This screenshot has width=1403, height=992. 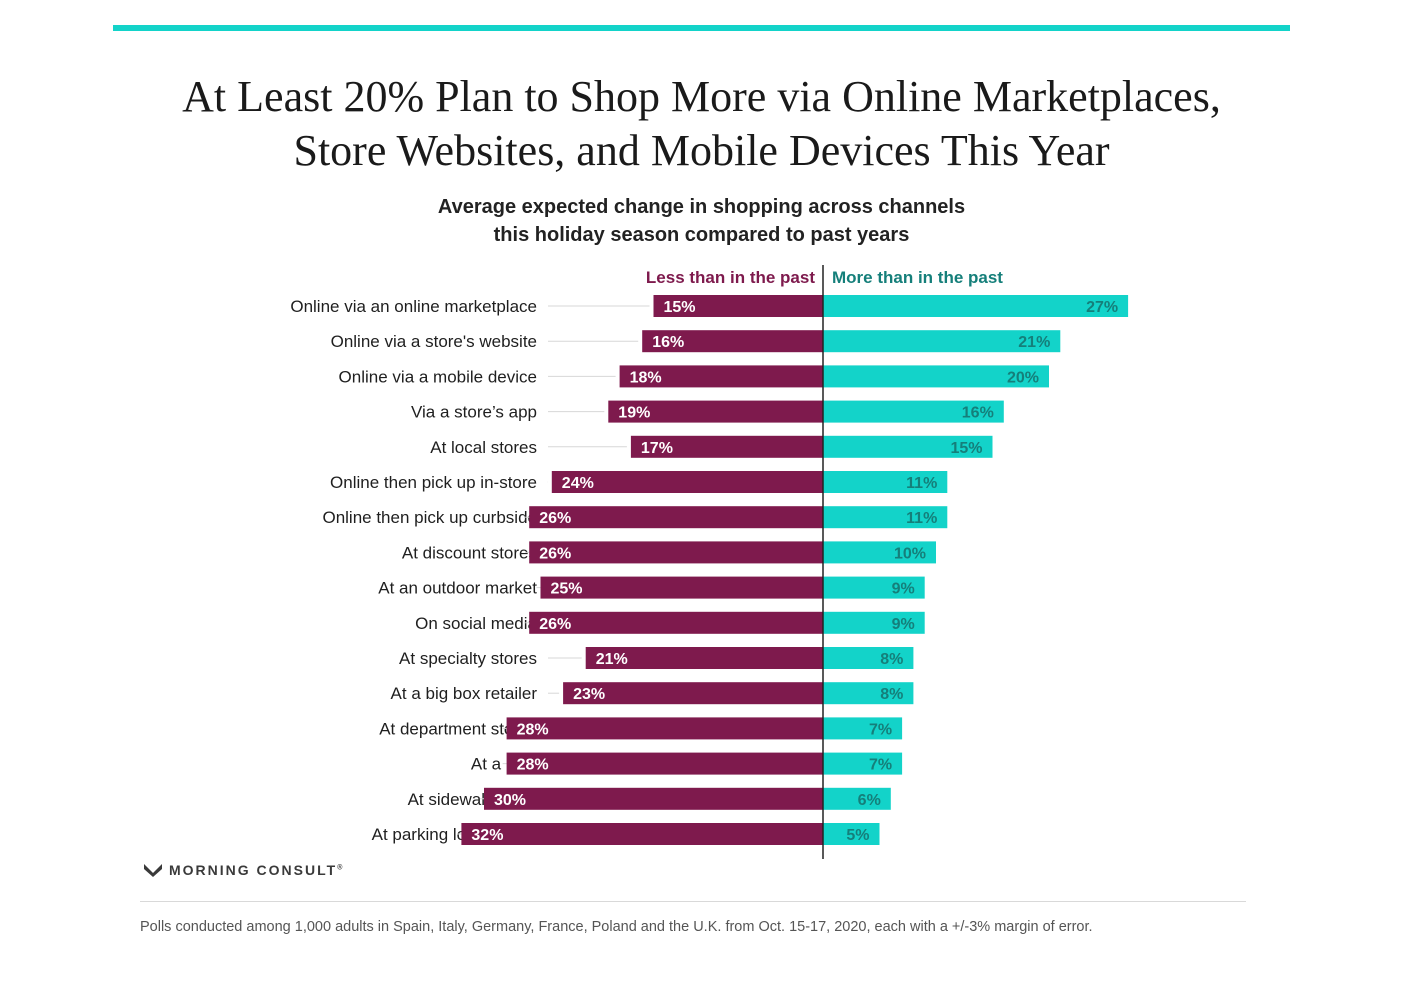 What do you see at coordinates (701, 28) in the screenshot?
I see `top-accent-rule` at bounding box center [701, 28].